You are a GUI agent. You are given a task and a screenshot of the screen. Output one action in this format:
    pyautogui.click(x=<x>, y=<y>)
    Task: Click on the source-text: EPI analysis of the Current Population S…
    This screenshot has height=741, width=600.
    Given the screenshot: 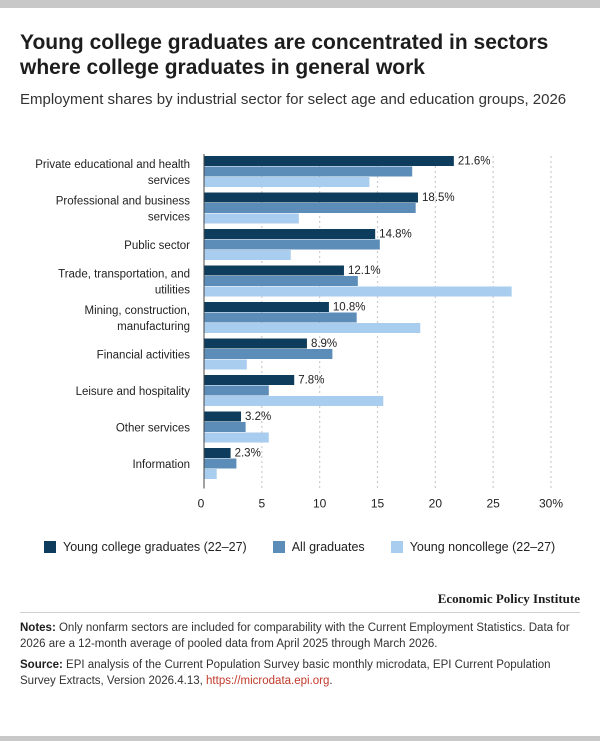 What is the action you would take?
    pyautogui.click(x=285, y=673)
    